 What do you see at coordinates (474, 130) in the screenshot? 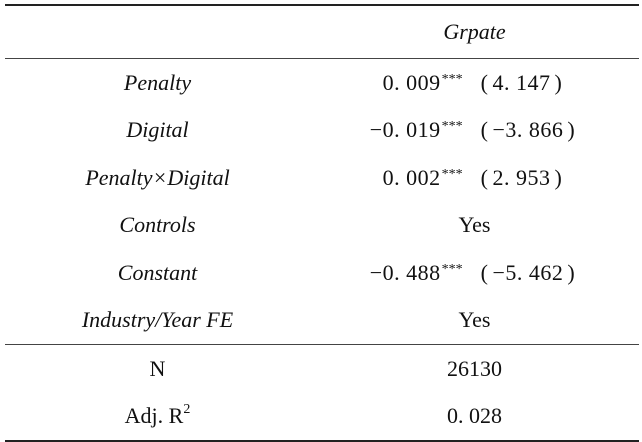
I see `row-value: −0. 019 *** (−3. 866)` at bounding box center [474, 130].